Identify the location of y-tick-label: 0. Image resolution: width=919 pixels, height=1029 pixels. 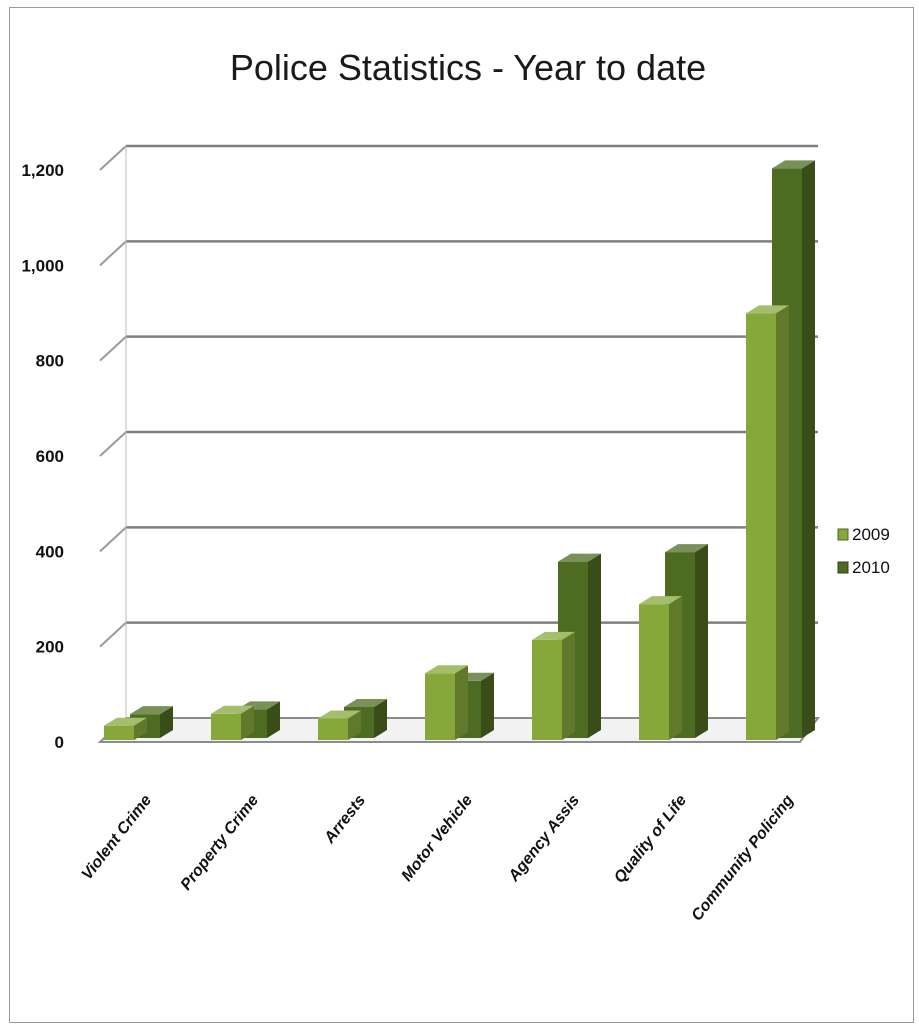
(59, 742).